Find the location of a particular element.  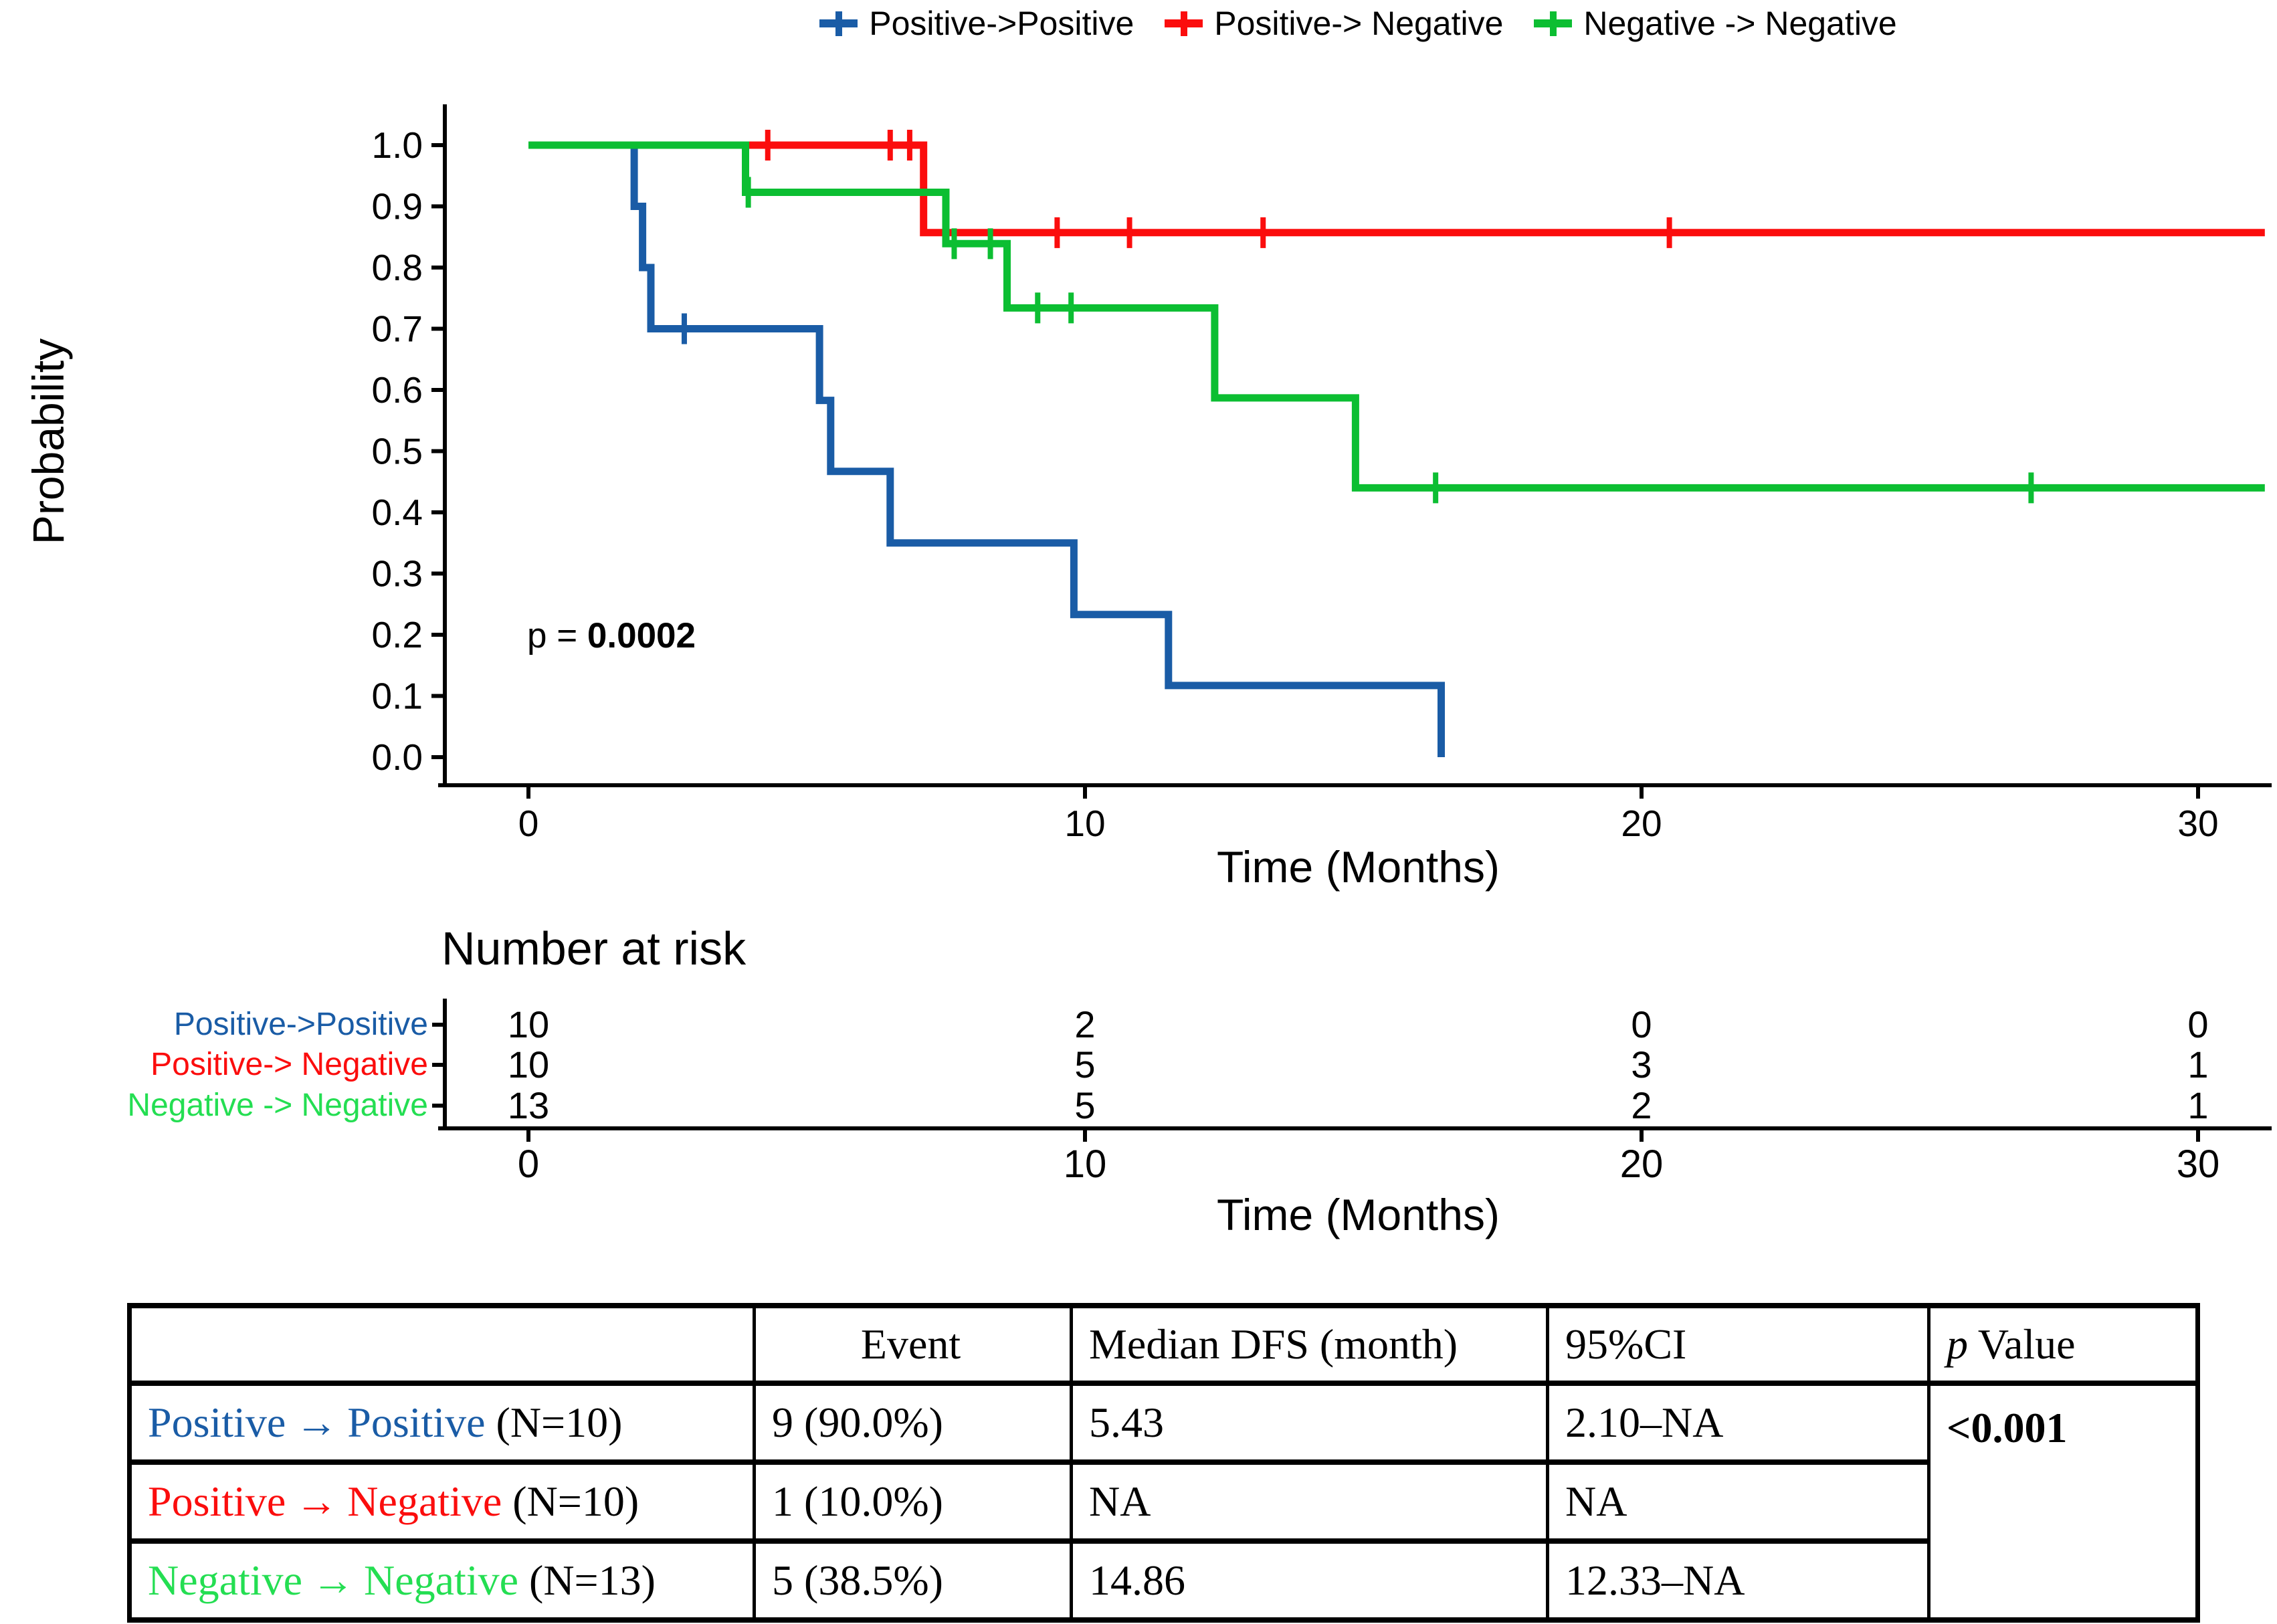

event-cell: 9 (90.0%) is located at coordinates (913, 1423).